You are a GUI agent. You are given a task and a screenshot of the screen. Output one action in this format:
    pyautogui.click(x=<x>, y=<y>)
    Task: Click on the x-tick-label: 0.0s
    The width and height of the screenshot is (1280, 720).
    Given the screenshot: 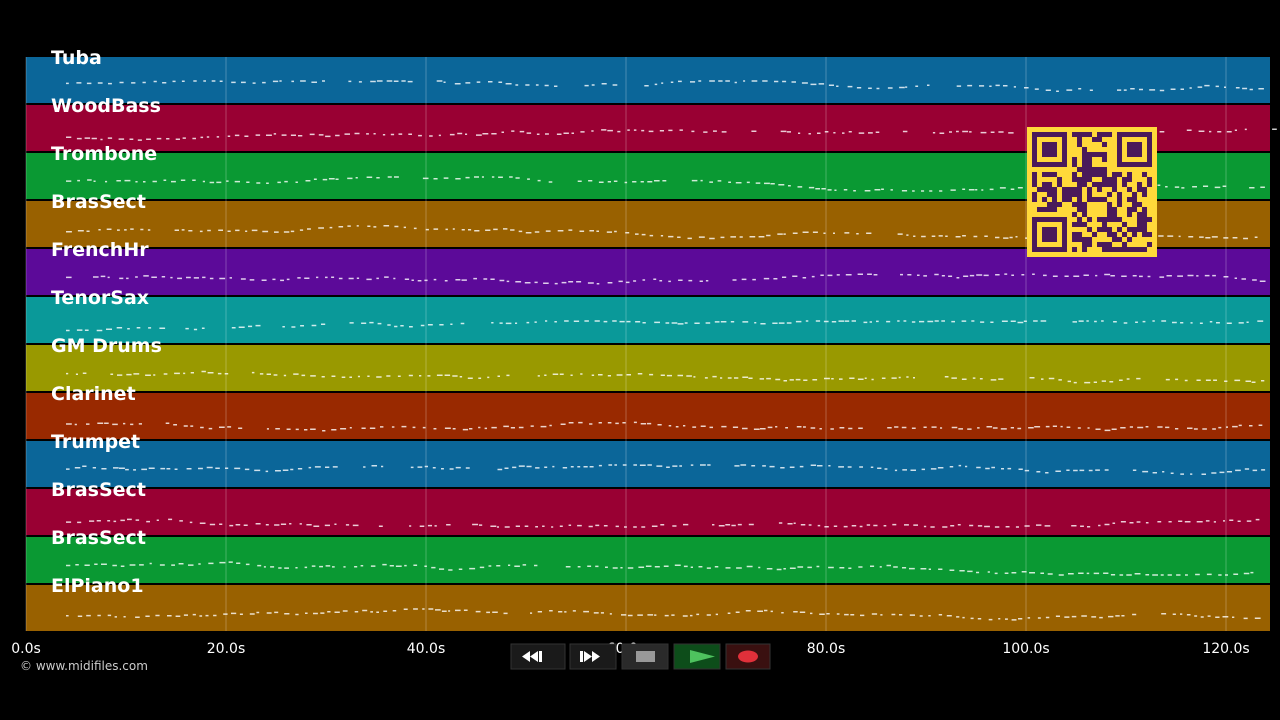 What is the action you would take?
    pyautogui.click(x=26, y=649)
    